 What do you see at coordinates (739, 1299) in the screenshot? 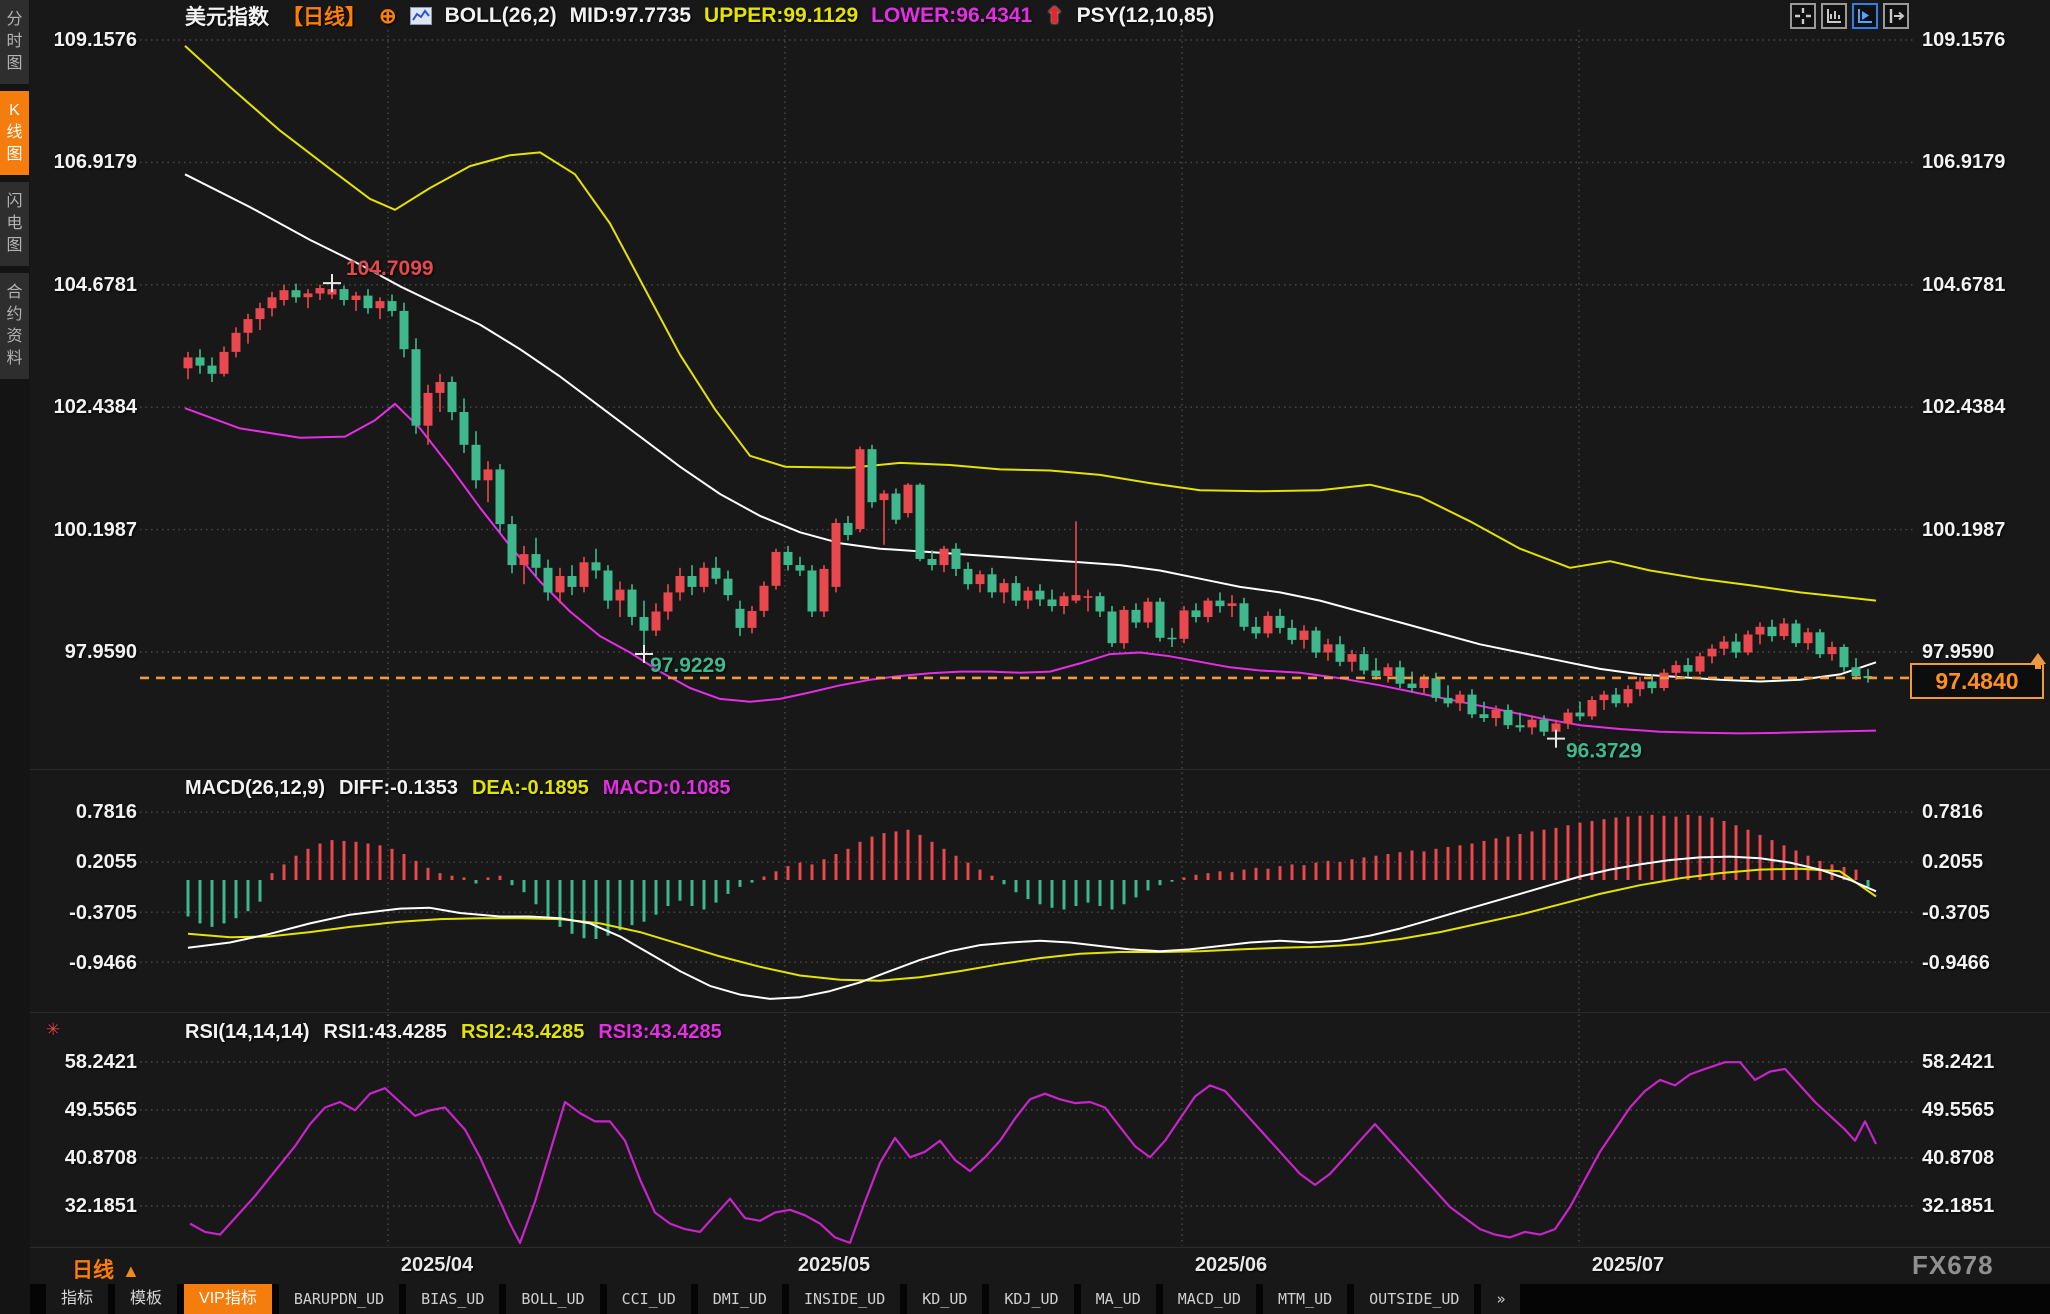
I see `footer-tab-7: DMI_UD` at bounding box center [739, 1299].